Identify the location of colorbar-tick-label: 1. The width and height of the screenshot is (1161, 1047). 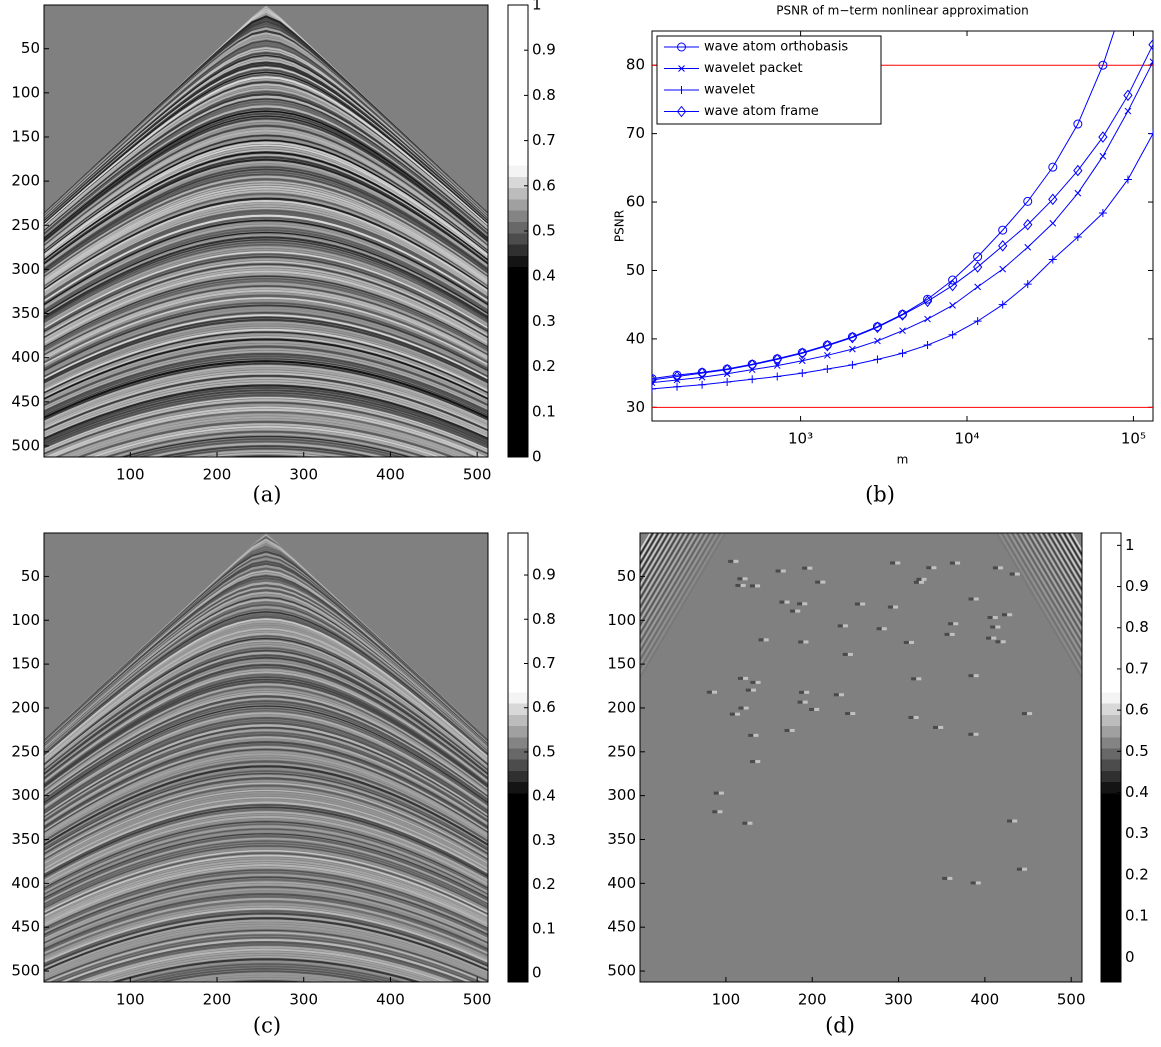
(537, 7).